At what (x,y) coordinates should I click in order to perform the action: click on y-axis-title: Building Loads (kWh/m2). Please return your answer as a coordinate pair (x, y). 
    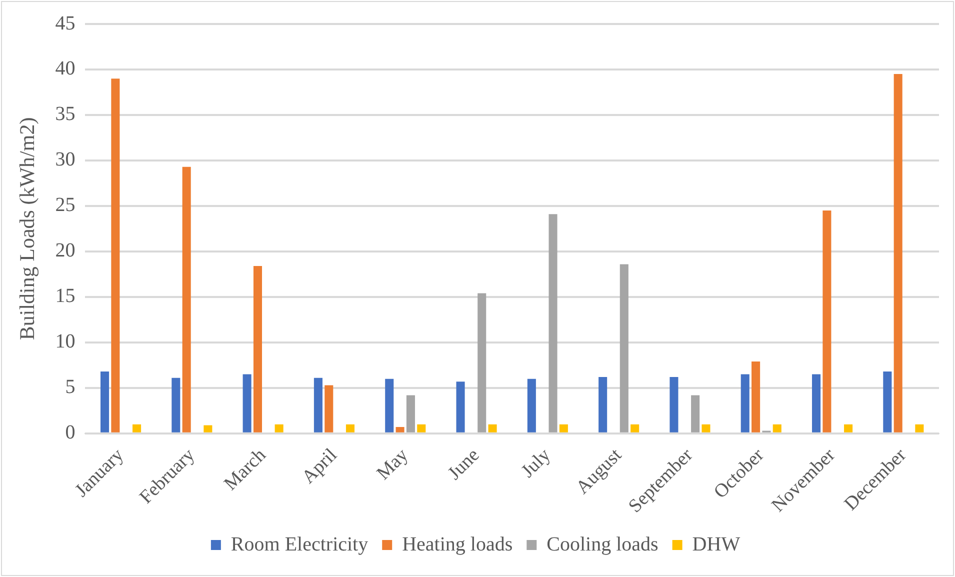
    Looking at the image, I should click on (27, 228).